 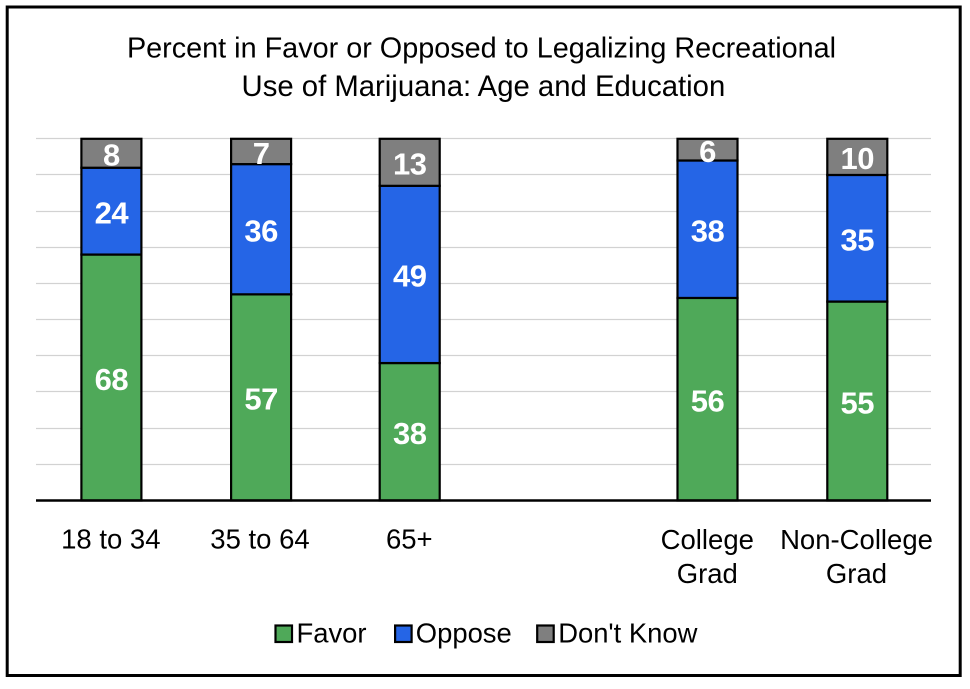 What do you see at coordinates (112, 212) in the screenshot?
I see `svg-text: 24` at bounding box center [112, 212].